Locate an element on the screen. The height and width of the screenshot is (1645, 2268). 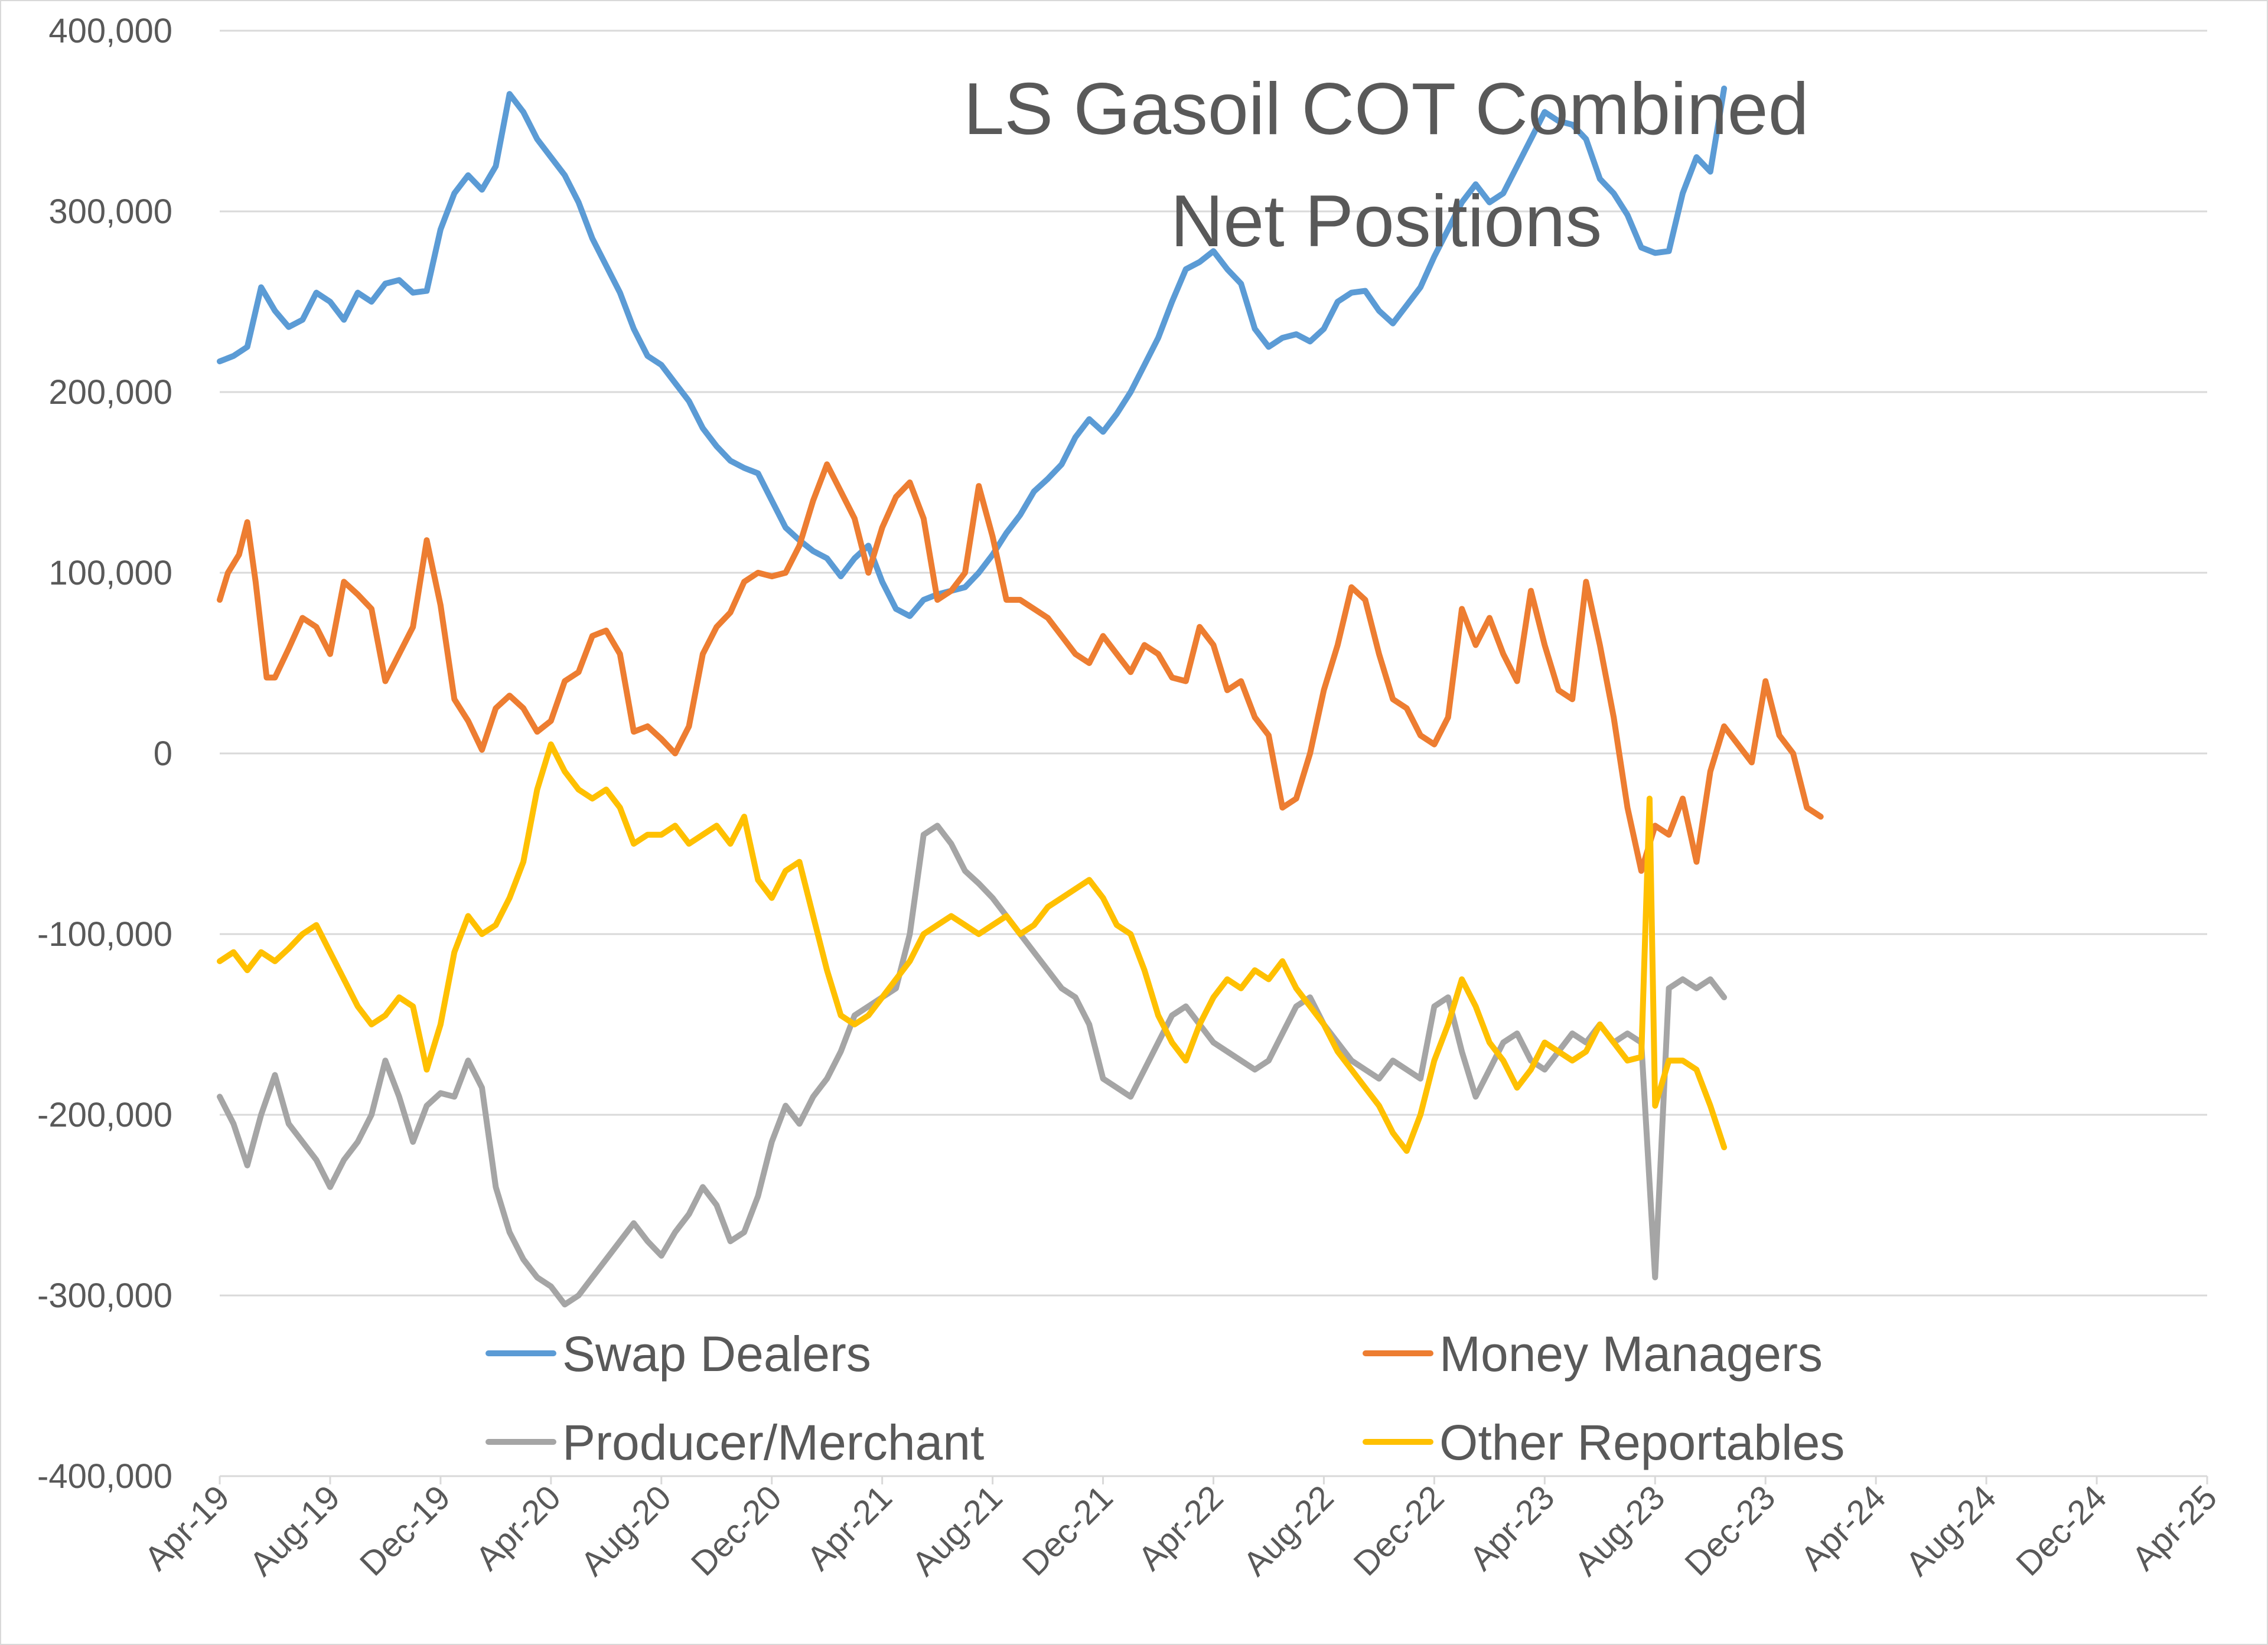
y-tick-label: 300,000 is located at coordinates (110, 211).